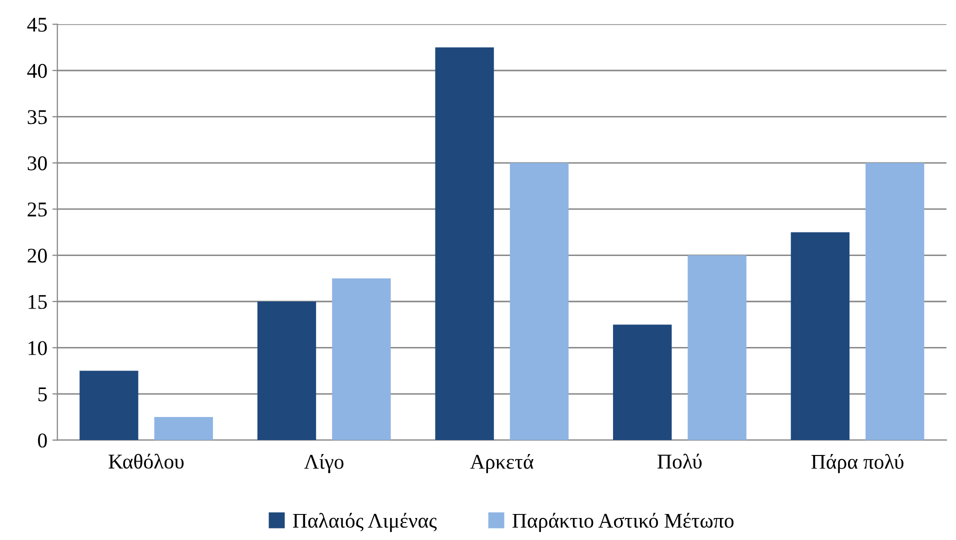 The image size is (956, 540). I want to click on y-tick-label: 45, so click(37, 25).